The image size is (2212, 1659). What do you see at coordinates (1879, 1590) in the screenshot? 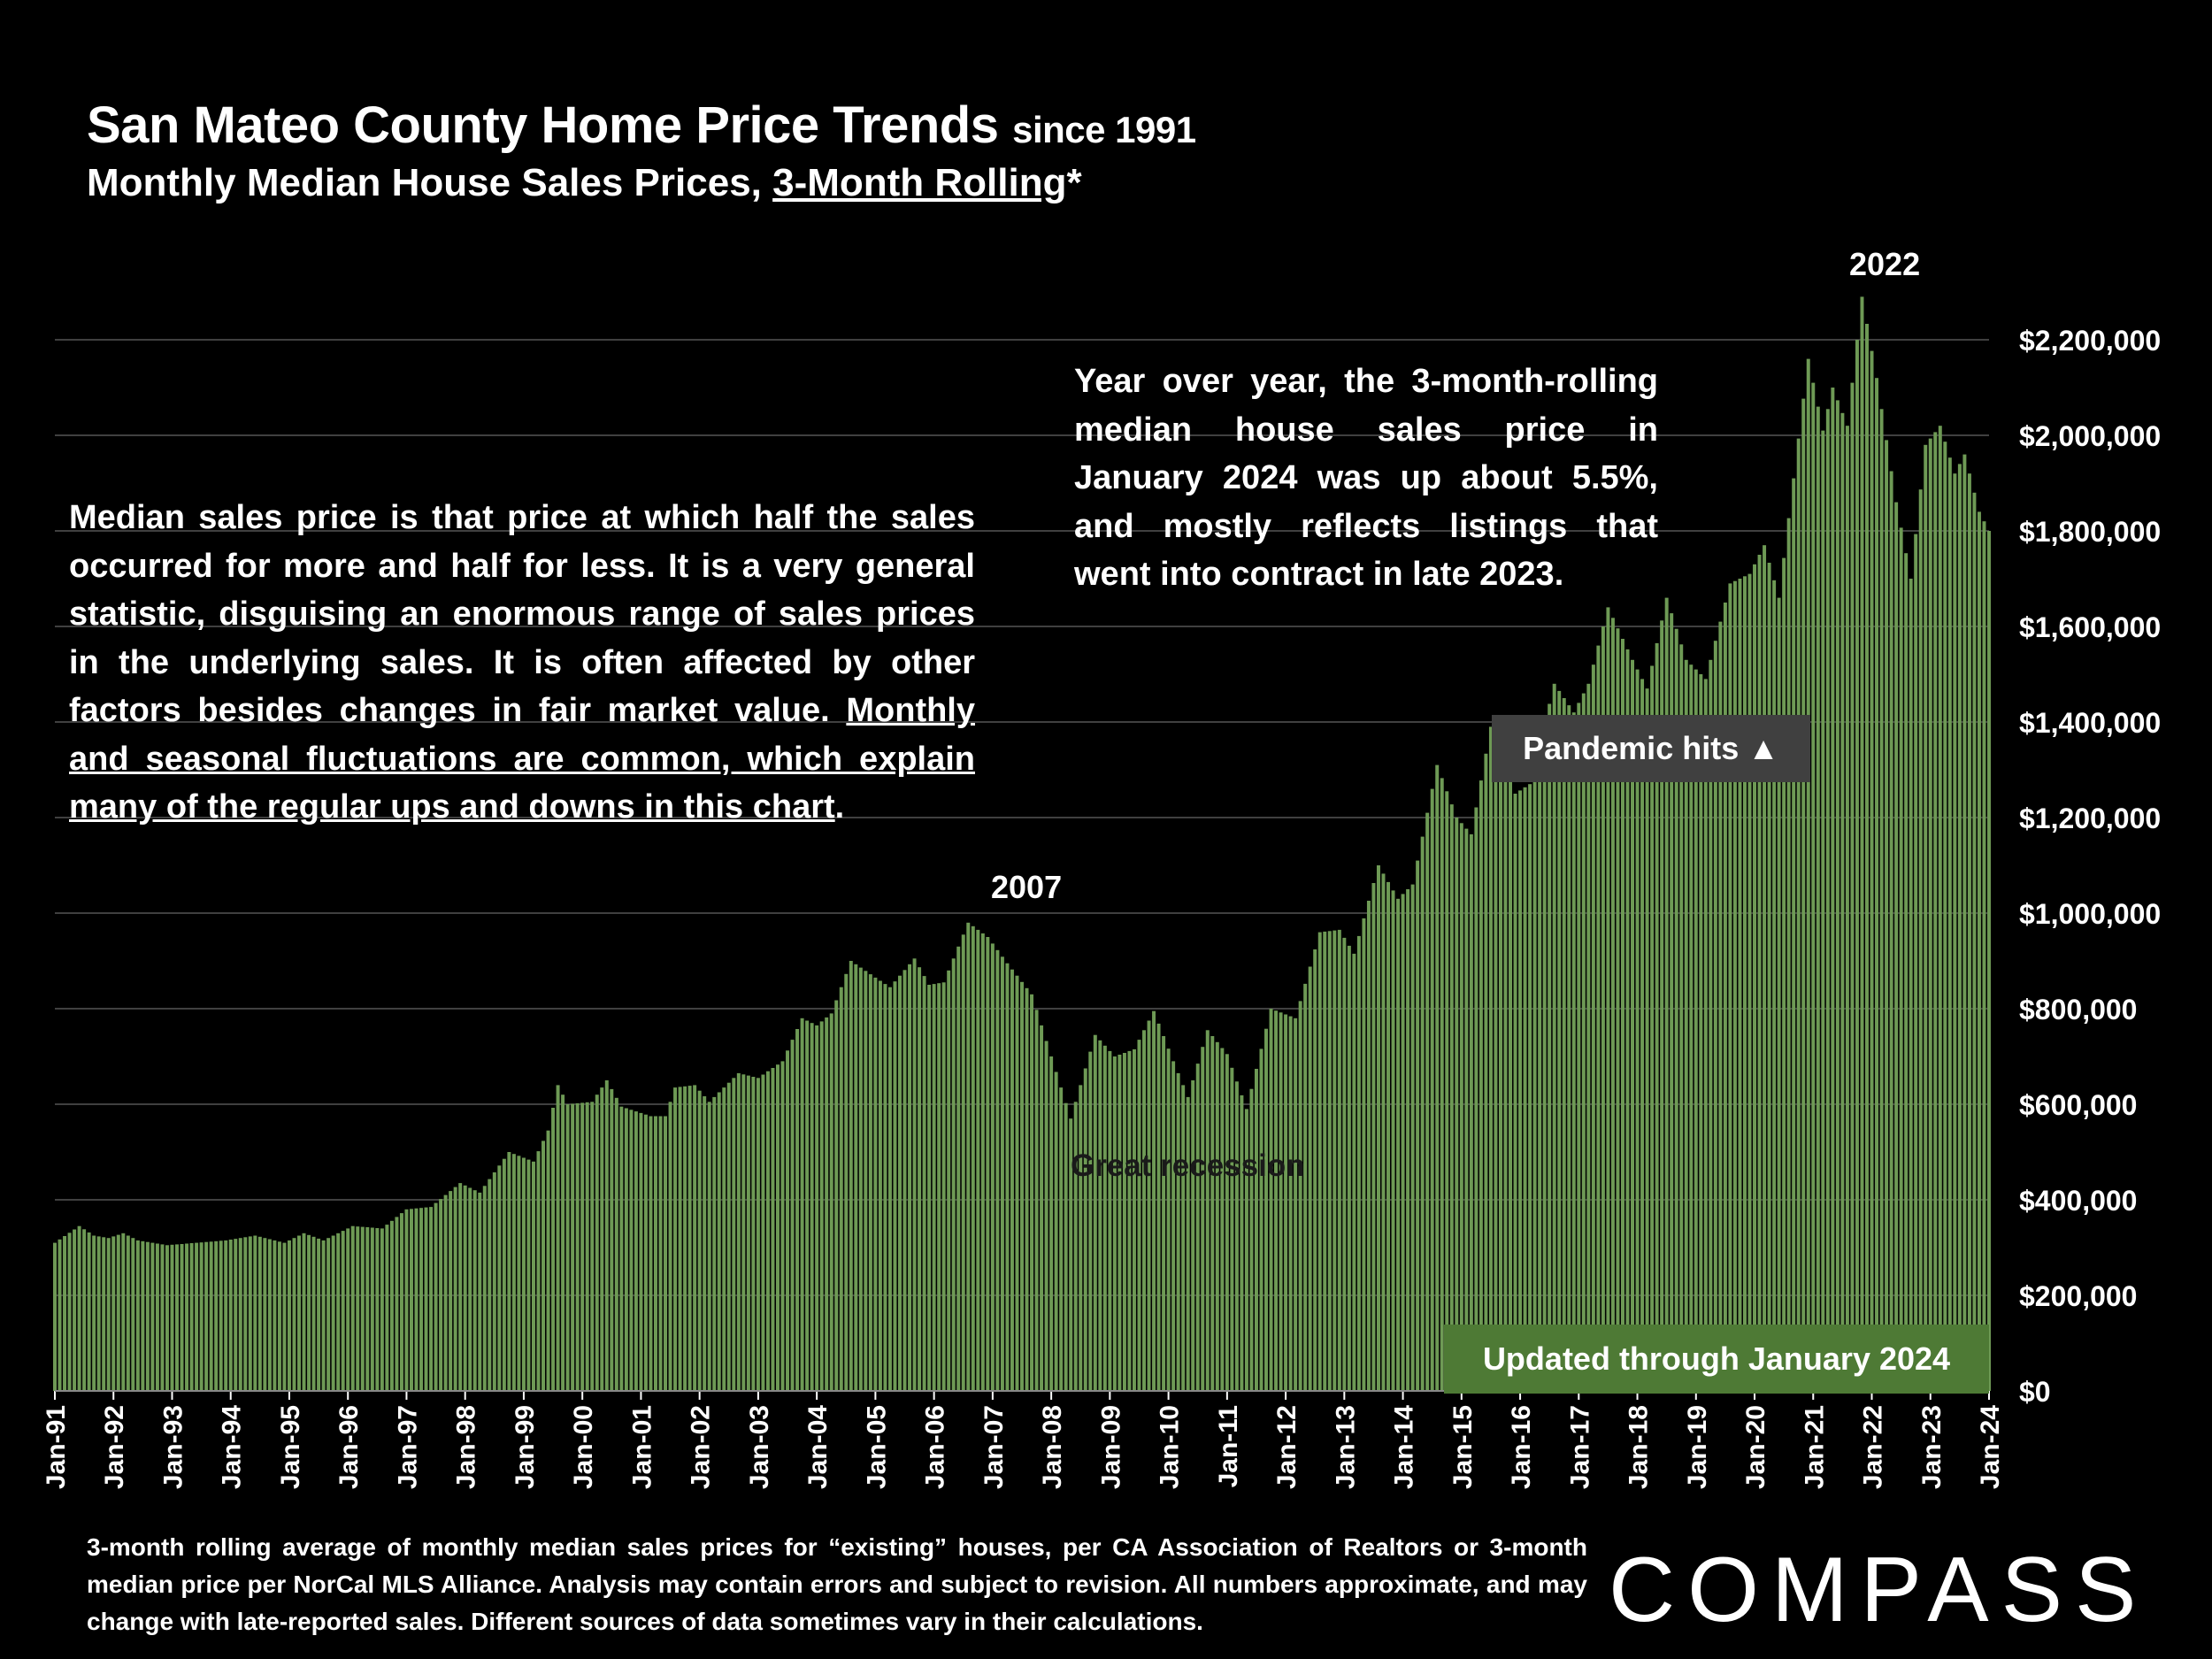
I see `compass-logo: COMPASS` at bounding box center [1879, 1590].